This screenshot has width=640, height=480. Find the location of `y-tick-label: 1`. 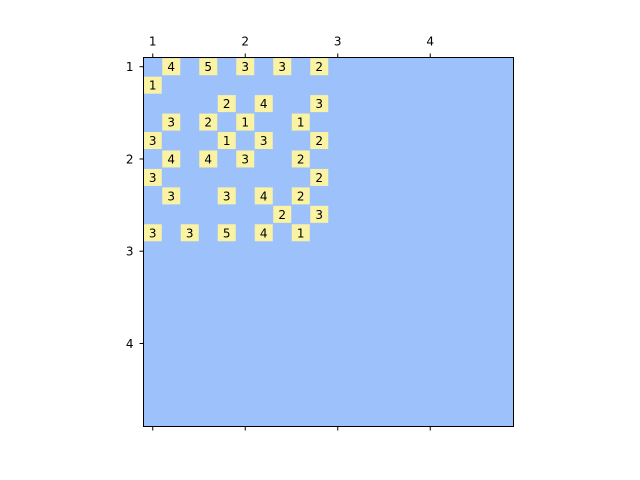

y-tick-label: 1 is located at coordinates (130, 67).